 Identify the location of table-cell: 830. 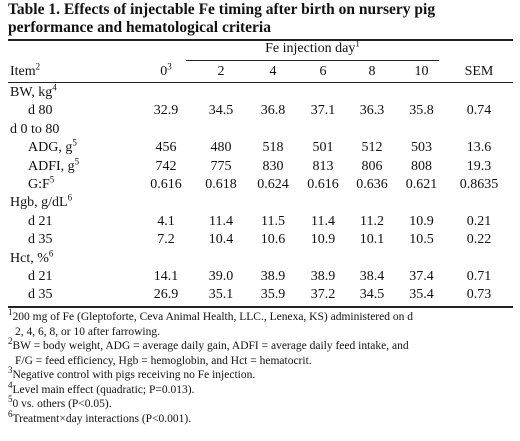
(273, 166).